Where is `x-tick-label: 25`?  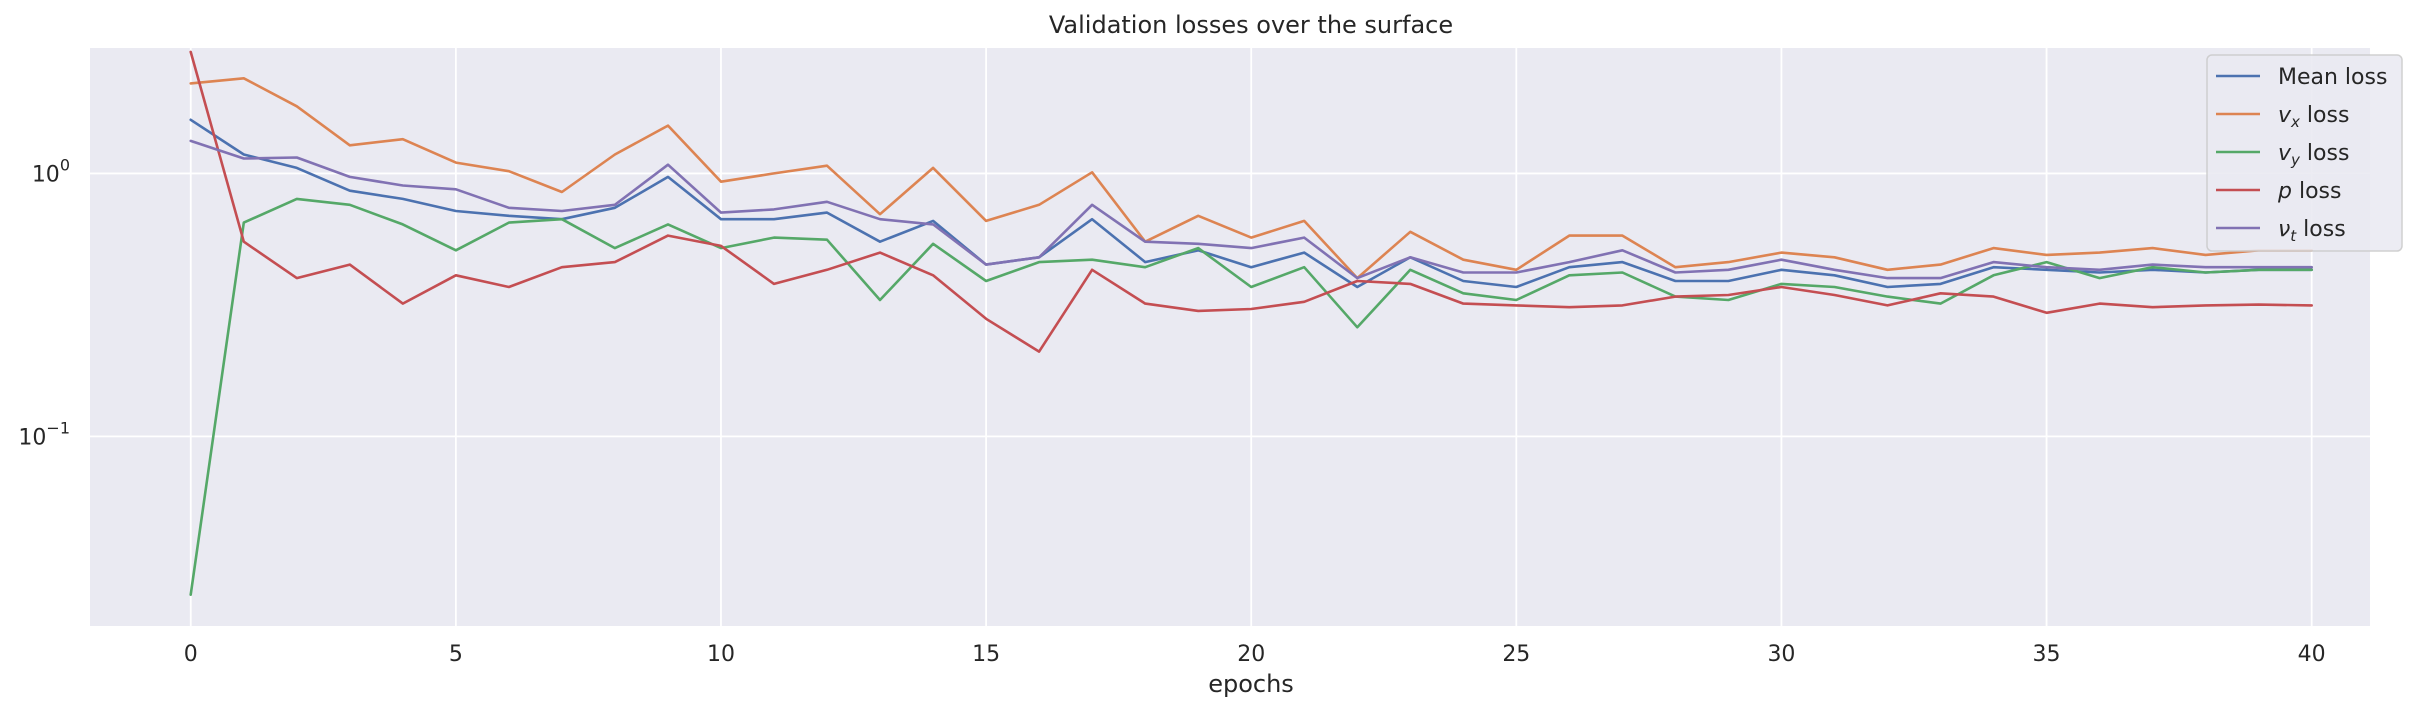 x-tick-label: 25 is located at coordinates (1516, 654).